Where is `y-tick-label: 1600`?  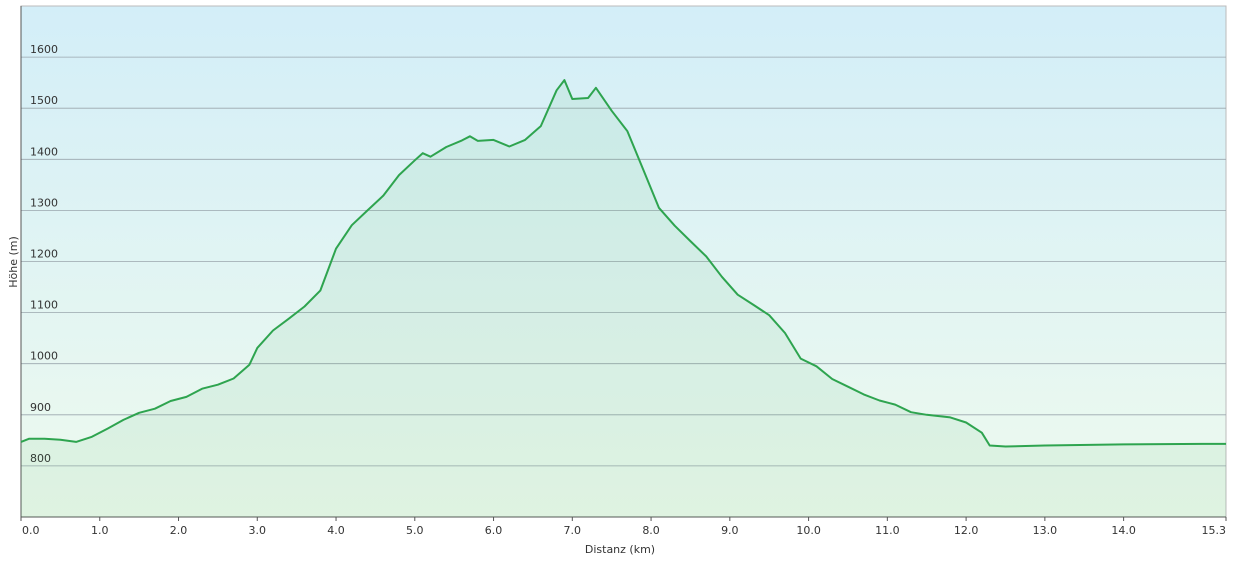
y-tick-label: 1600 is located at coordinates (44, 49).